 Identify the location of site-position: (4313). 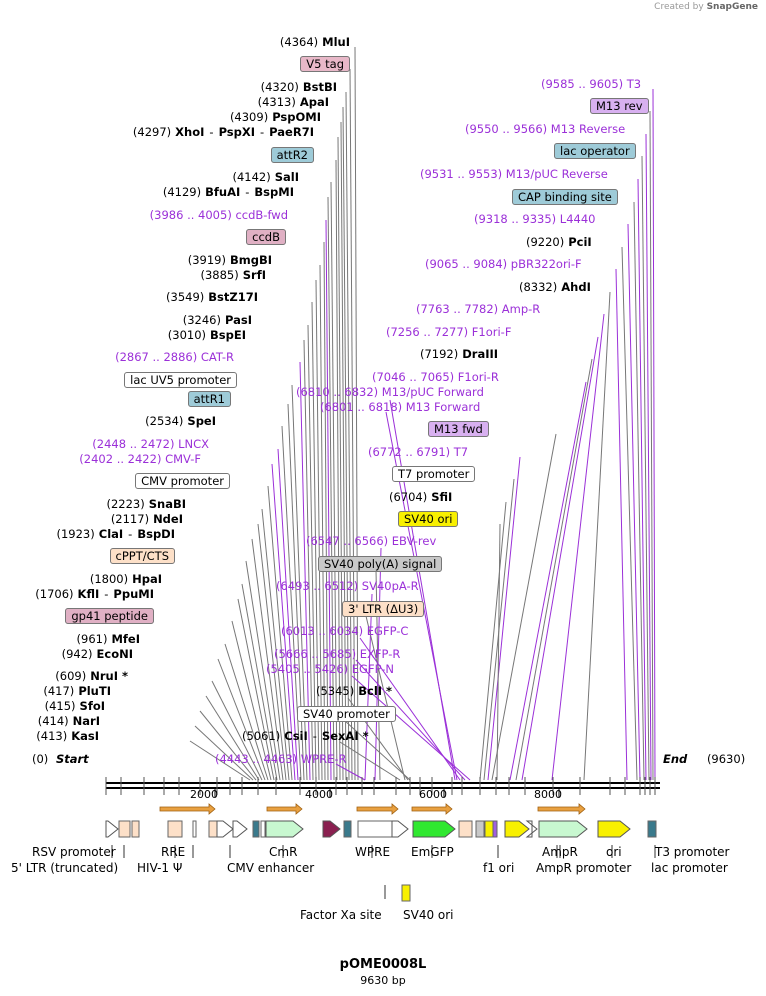
(276, 102).